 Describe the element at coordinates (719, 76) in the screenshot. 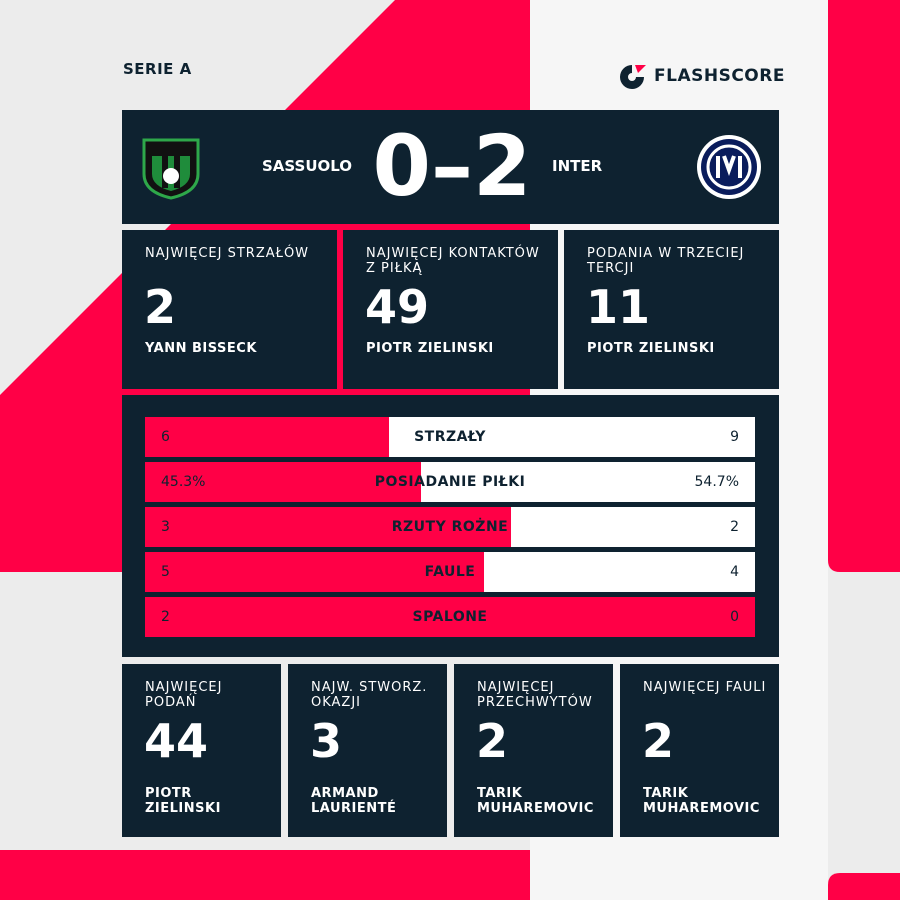

I see `brand: FLASHSCORE` at that location.